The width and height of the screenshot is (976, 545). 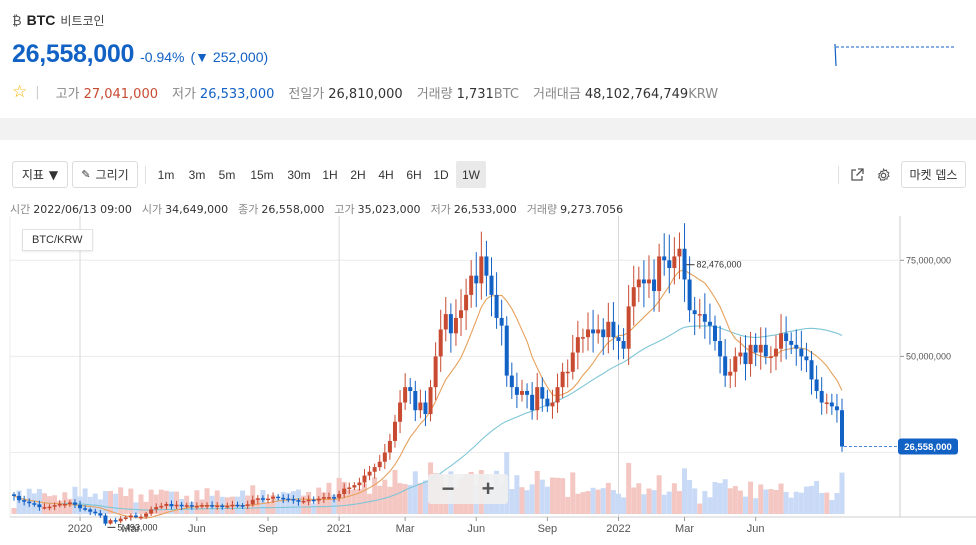 What do you see at coordinates (414, 174) in the screenshot?
I see `interval-6H: 6H` at bounding box center [414, 174].